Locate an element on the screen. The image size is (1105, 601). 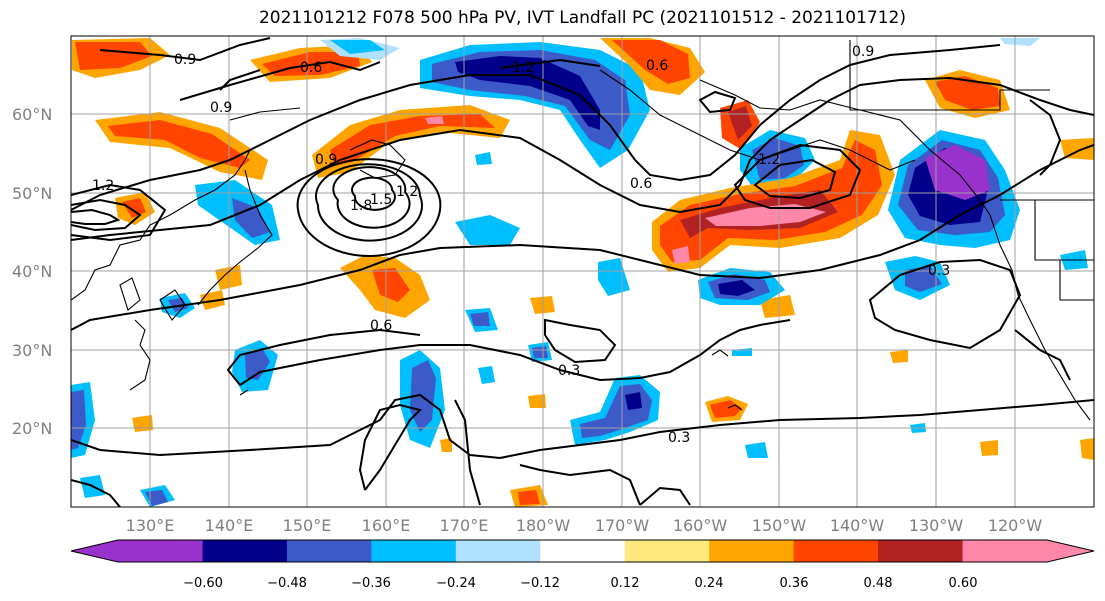
lon-label: 140°W is located at coordinates (857, 525).